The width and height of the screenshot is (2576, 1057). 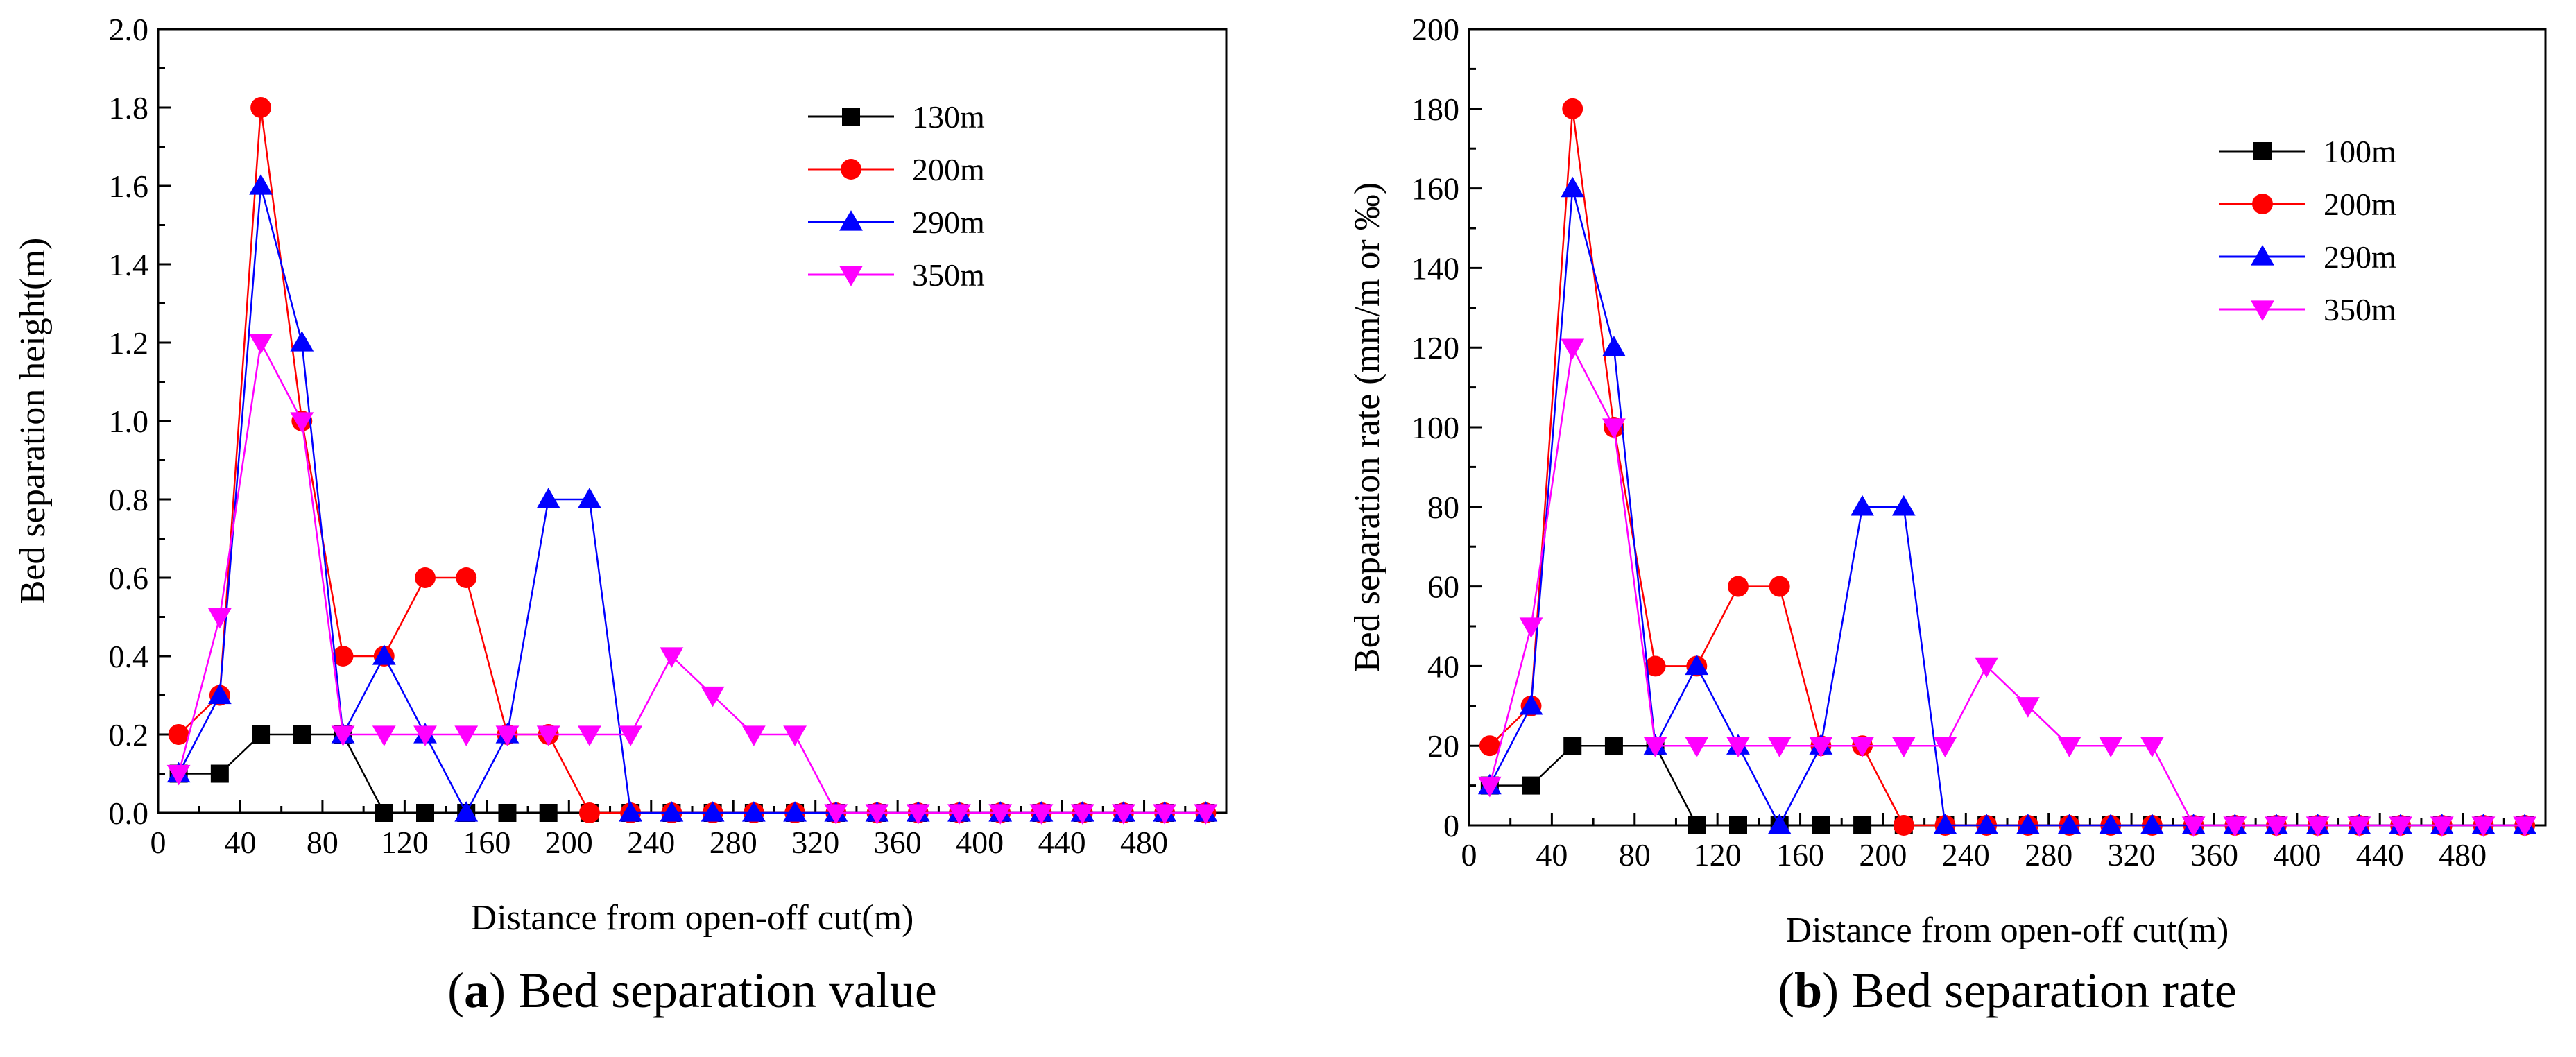 I want to click on y-tick-label: 140, so click(x=1435, y=268).